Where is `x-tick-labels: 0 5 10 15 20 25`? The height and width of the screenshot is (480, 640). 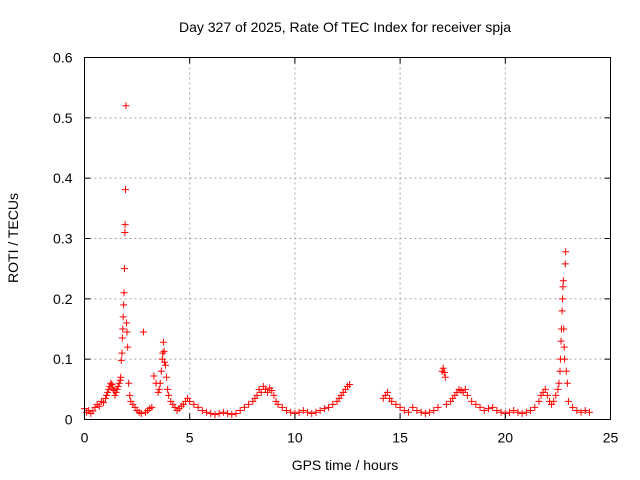
x-tick-labels: 0 5 10 15 20 25 is located at coordinates (350, 438).